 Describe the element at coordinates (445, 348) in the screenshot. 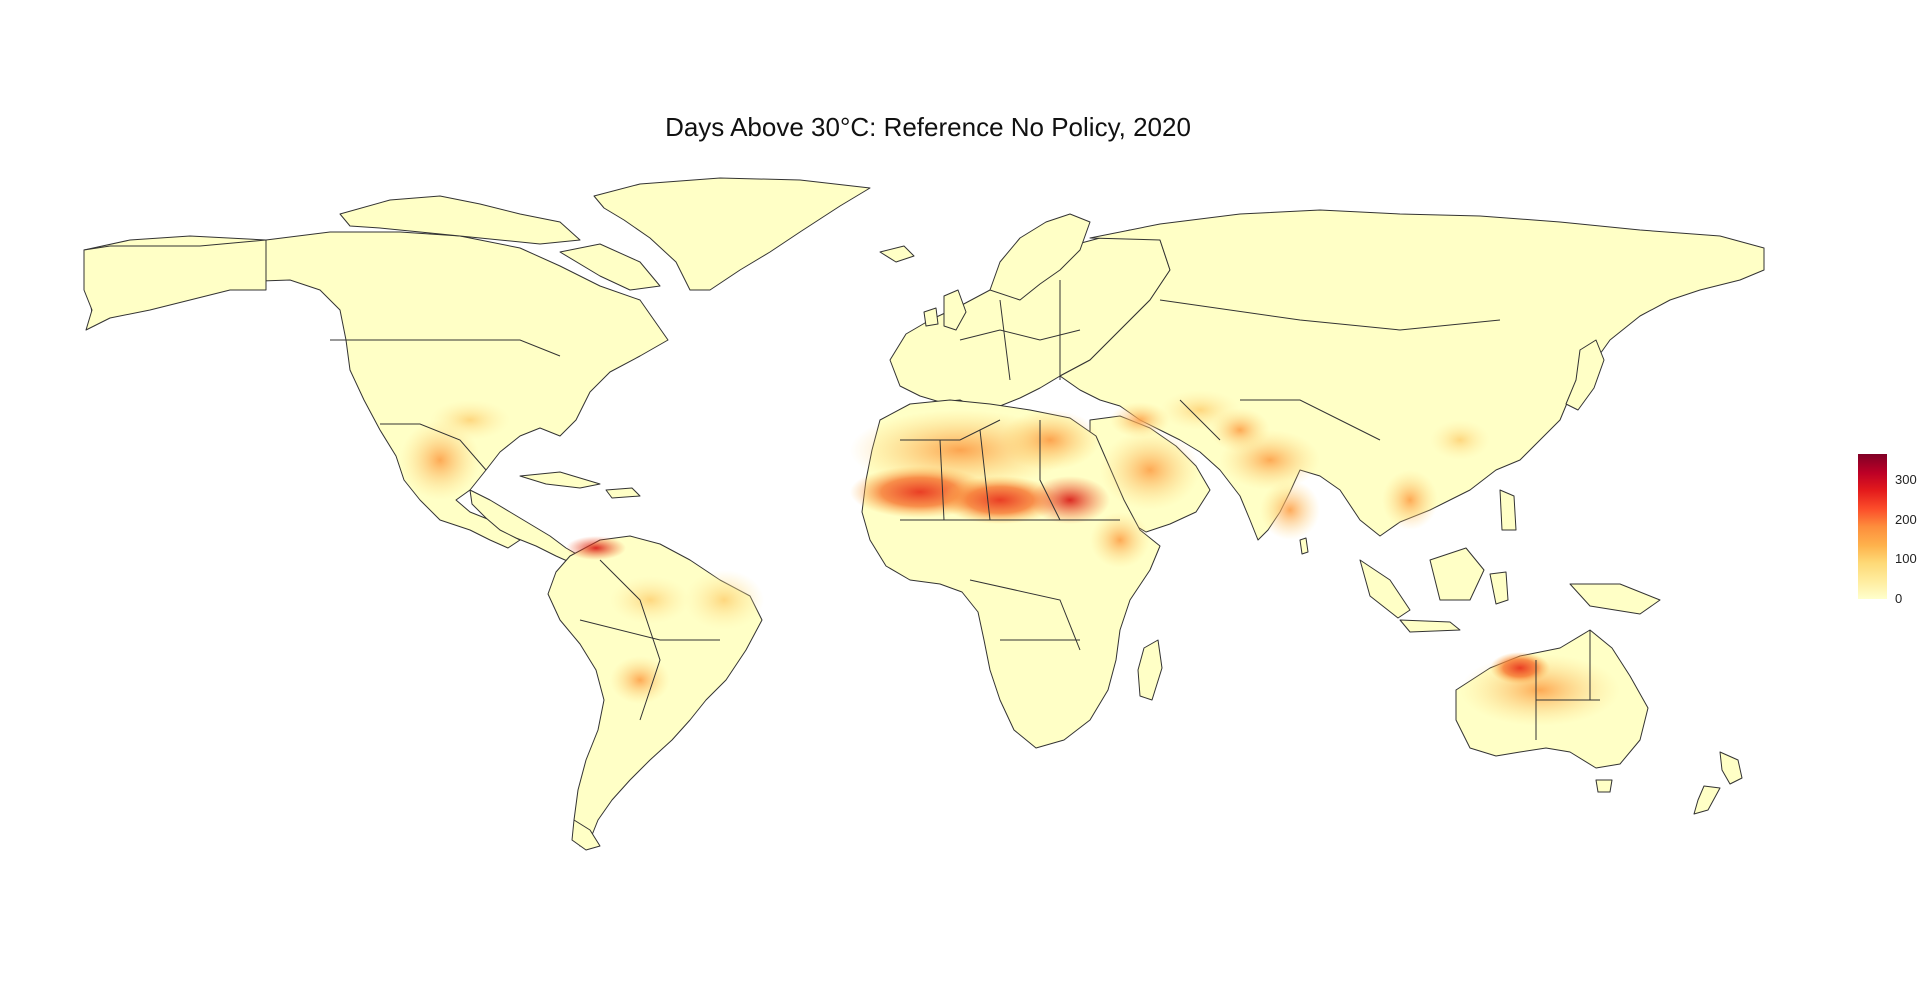

I see `border-us-canada` at that location.